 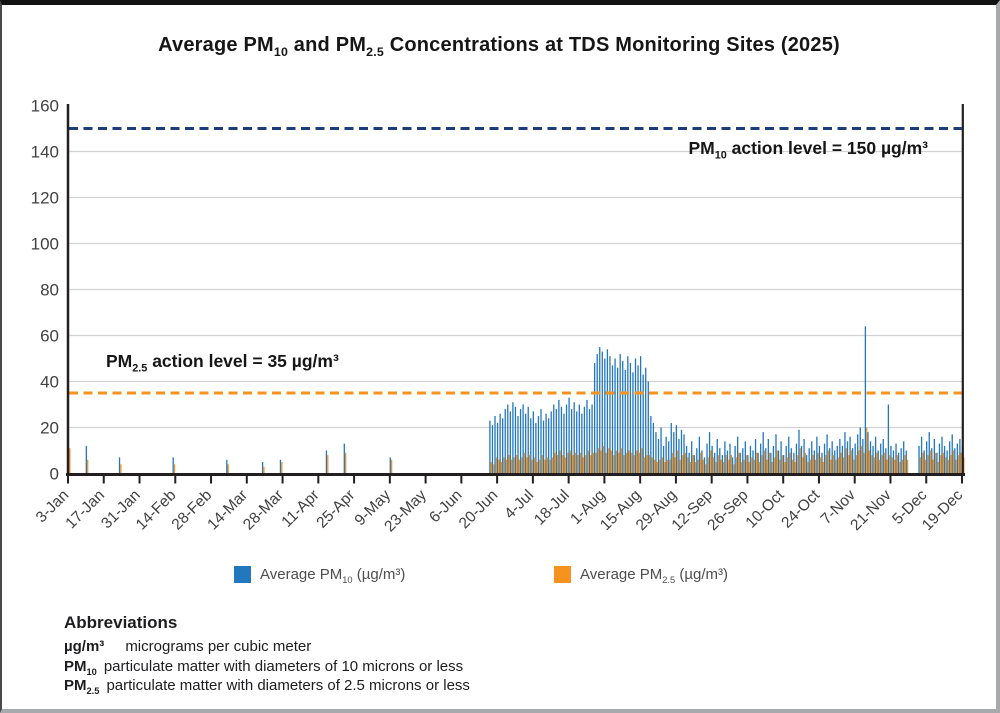 I want to click on abbreviation-row-ugm3: µg/m³ micrograms per cubic meter, so click(x=188, y=646).